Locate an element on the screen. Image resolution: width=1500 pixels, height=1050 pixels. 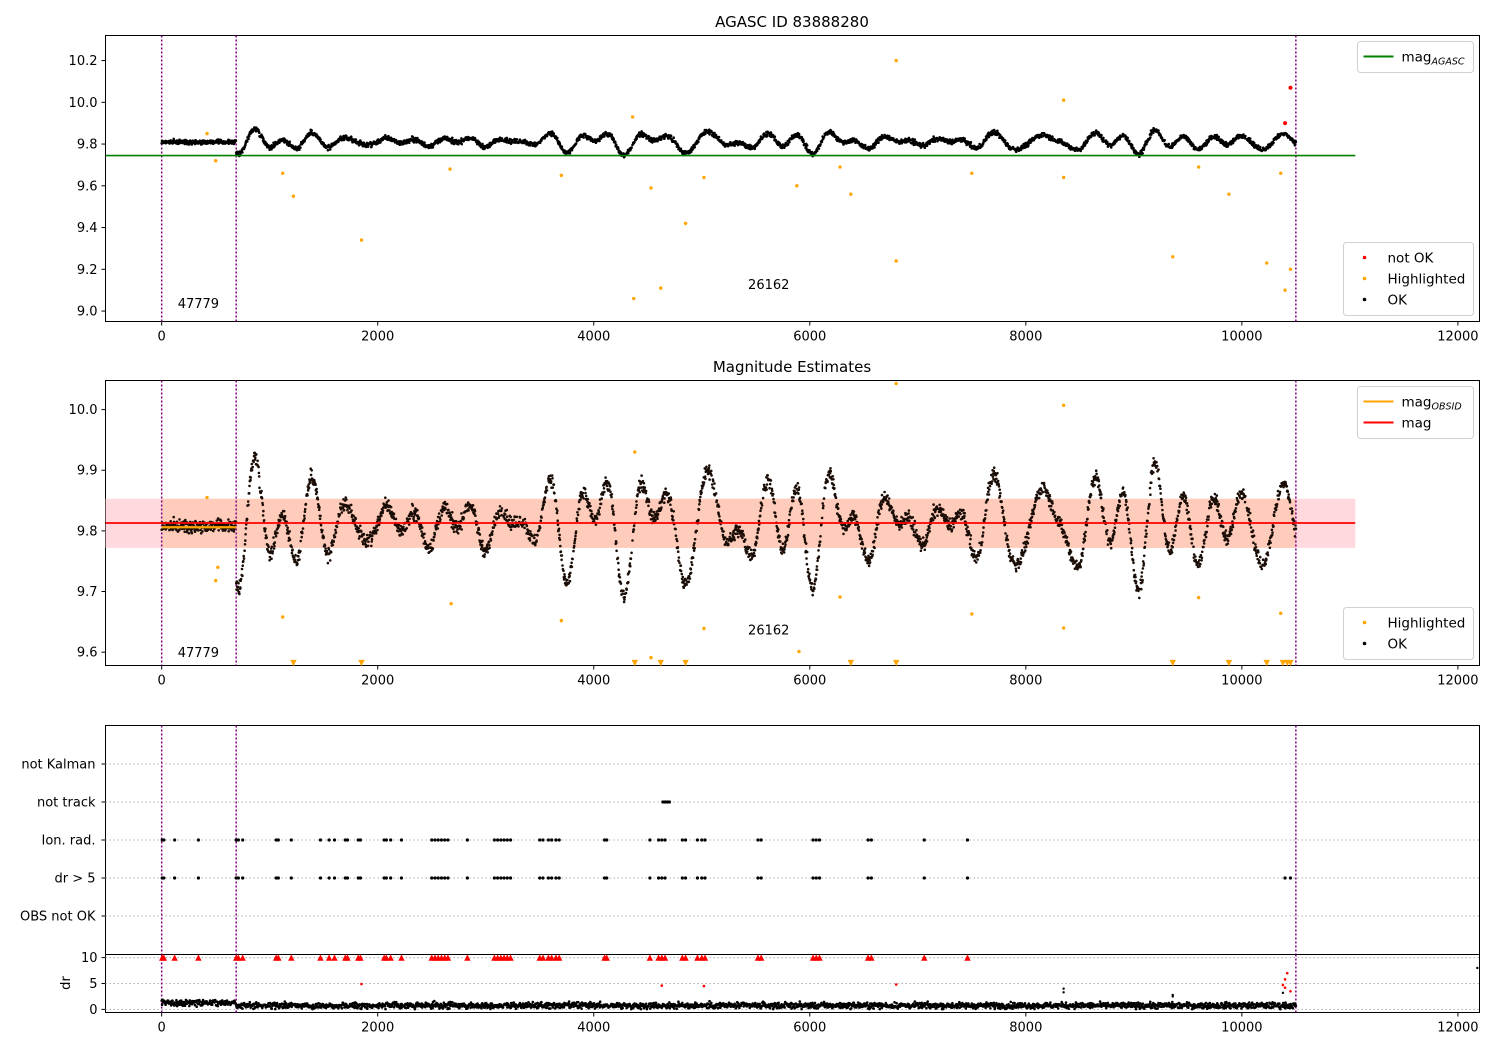
legend-dot-swatch is located at coordinates (1364, 278).